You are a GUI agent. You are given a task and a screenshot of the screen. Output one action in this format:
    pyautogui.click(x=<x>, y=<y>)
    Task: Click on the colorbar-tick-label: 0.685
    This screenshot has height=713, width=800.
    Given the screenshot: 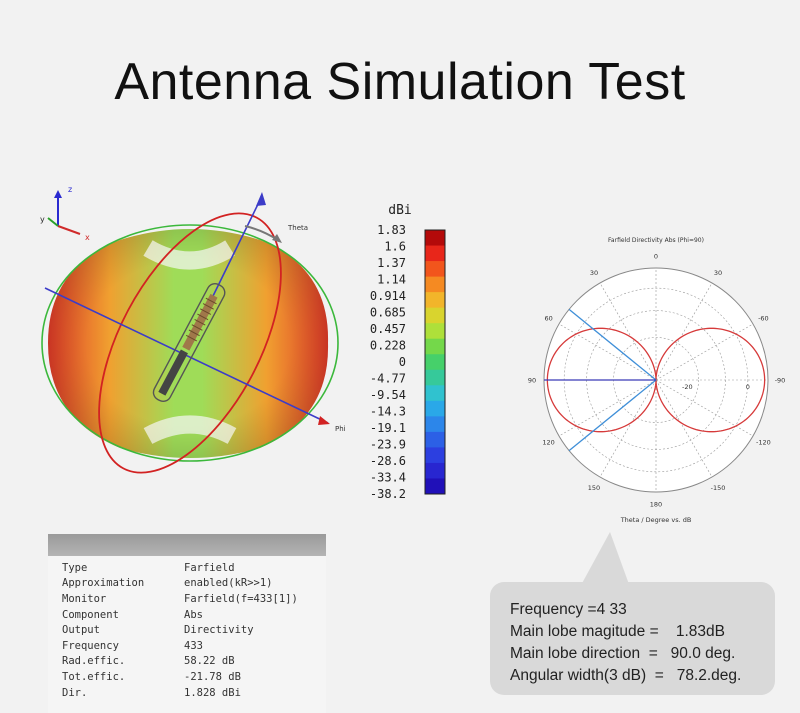 What is the action you would take?
    pyautogui.click(x=388, y=313)
    